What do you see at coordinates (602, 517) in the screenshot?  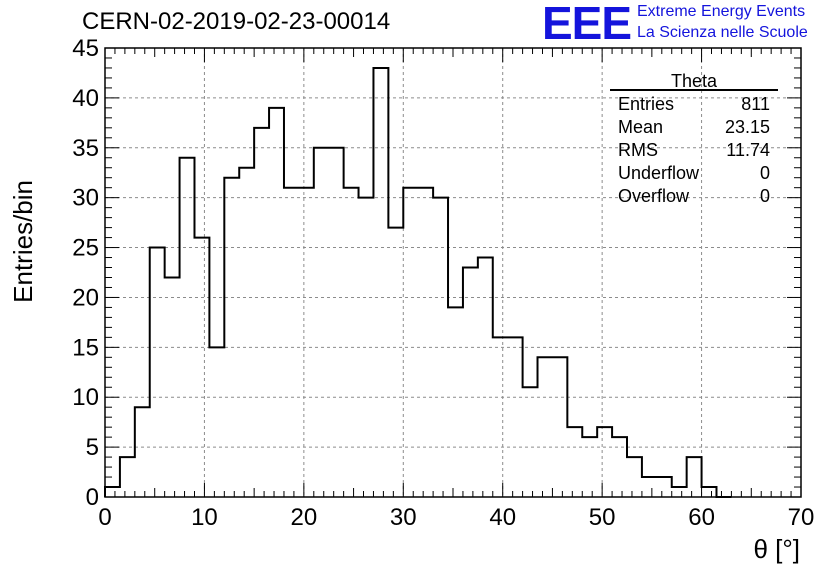 I see `x-tick-label: 50` at bounding box center [602, 517].